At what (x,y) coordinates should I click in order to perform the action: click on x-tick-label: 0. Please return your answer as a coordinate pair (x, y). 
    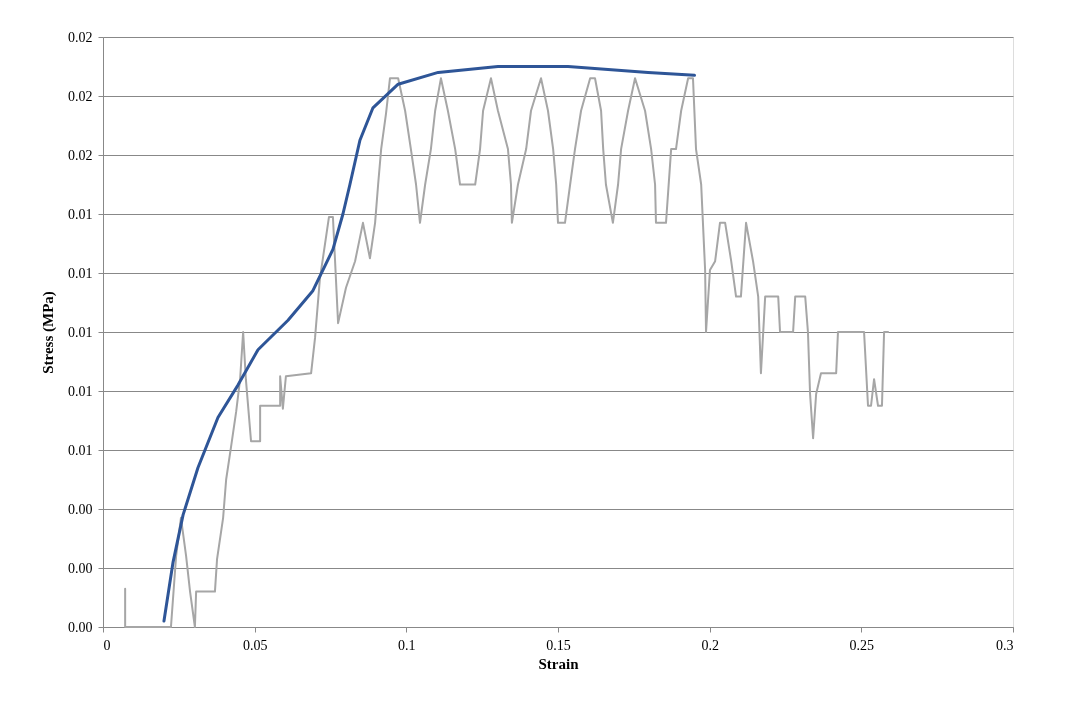
    Looking at the image, I should click on (107, 645).